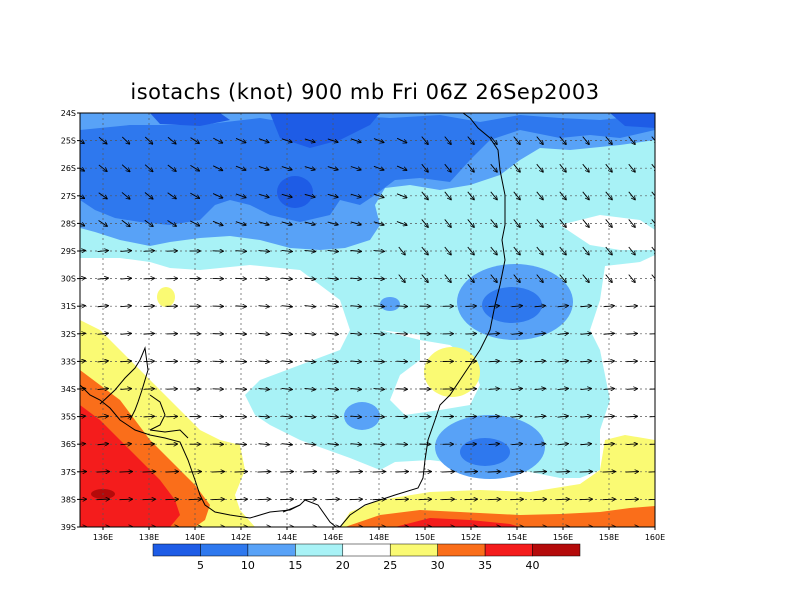 The image size is (800, 600). Describe the element at coordinates (68, 389) in the screenshot. I see `lat-tick-label: 34S` at that location.